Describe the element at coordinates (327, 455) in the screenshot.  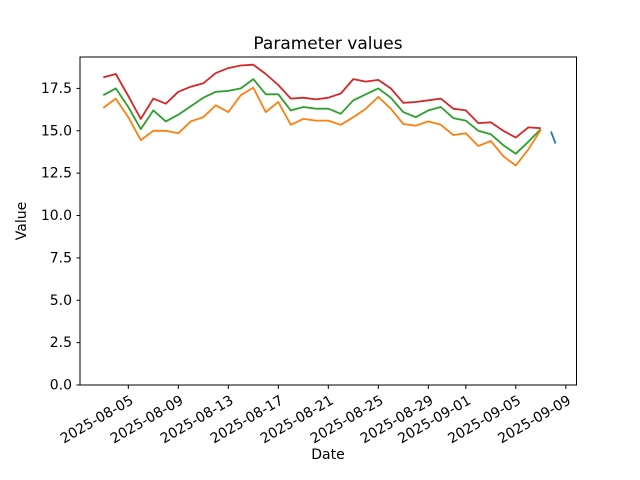
I see `x-axis-label: Date` at that location.